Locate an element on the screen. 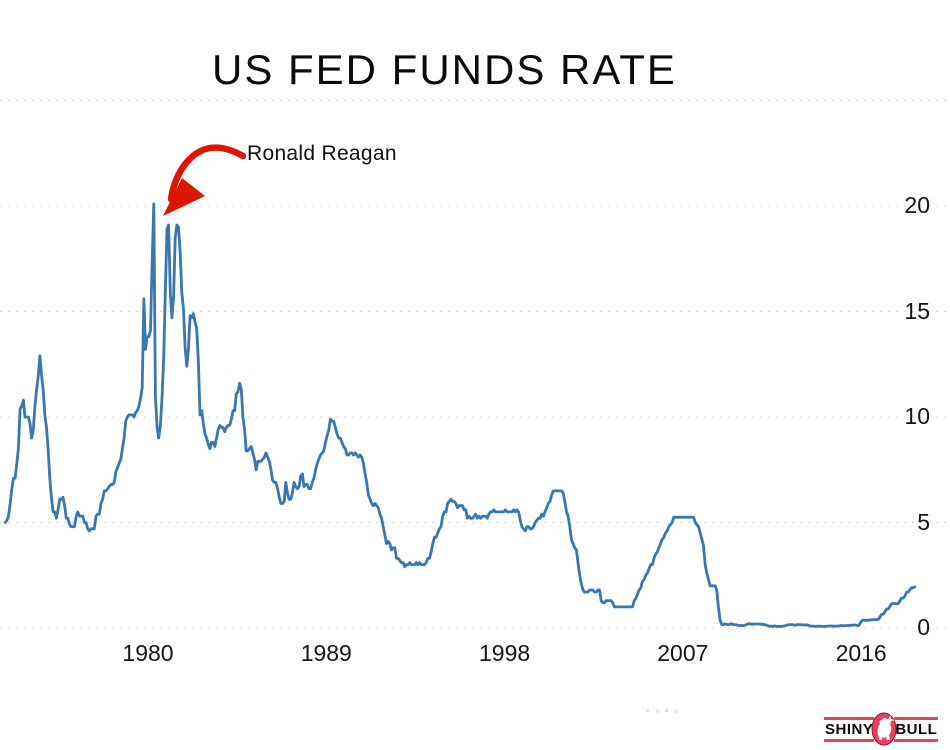  x-tick-label-1998: 1998 is located at coordinates (504, 653).